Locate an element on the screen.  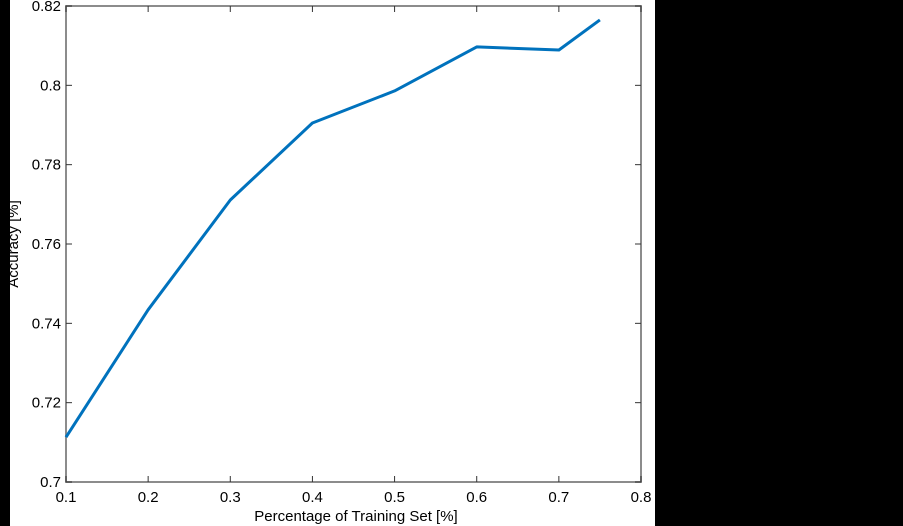
y-tick-label: 0.74 is located at coordinates (46, 323).